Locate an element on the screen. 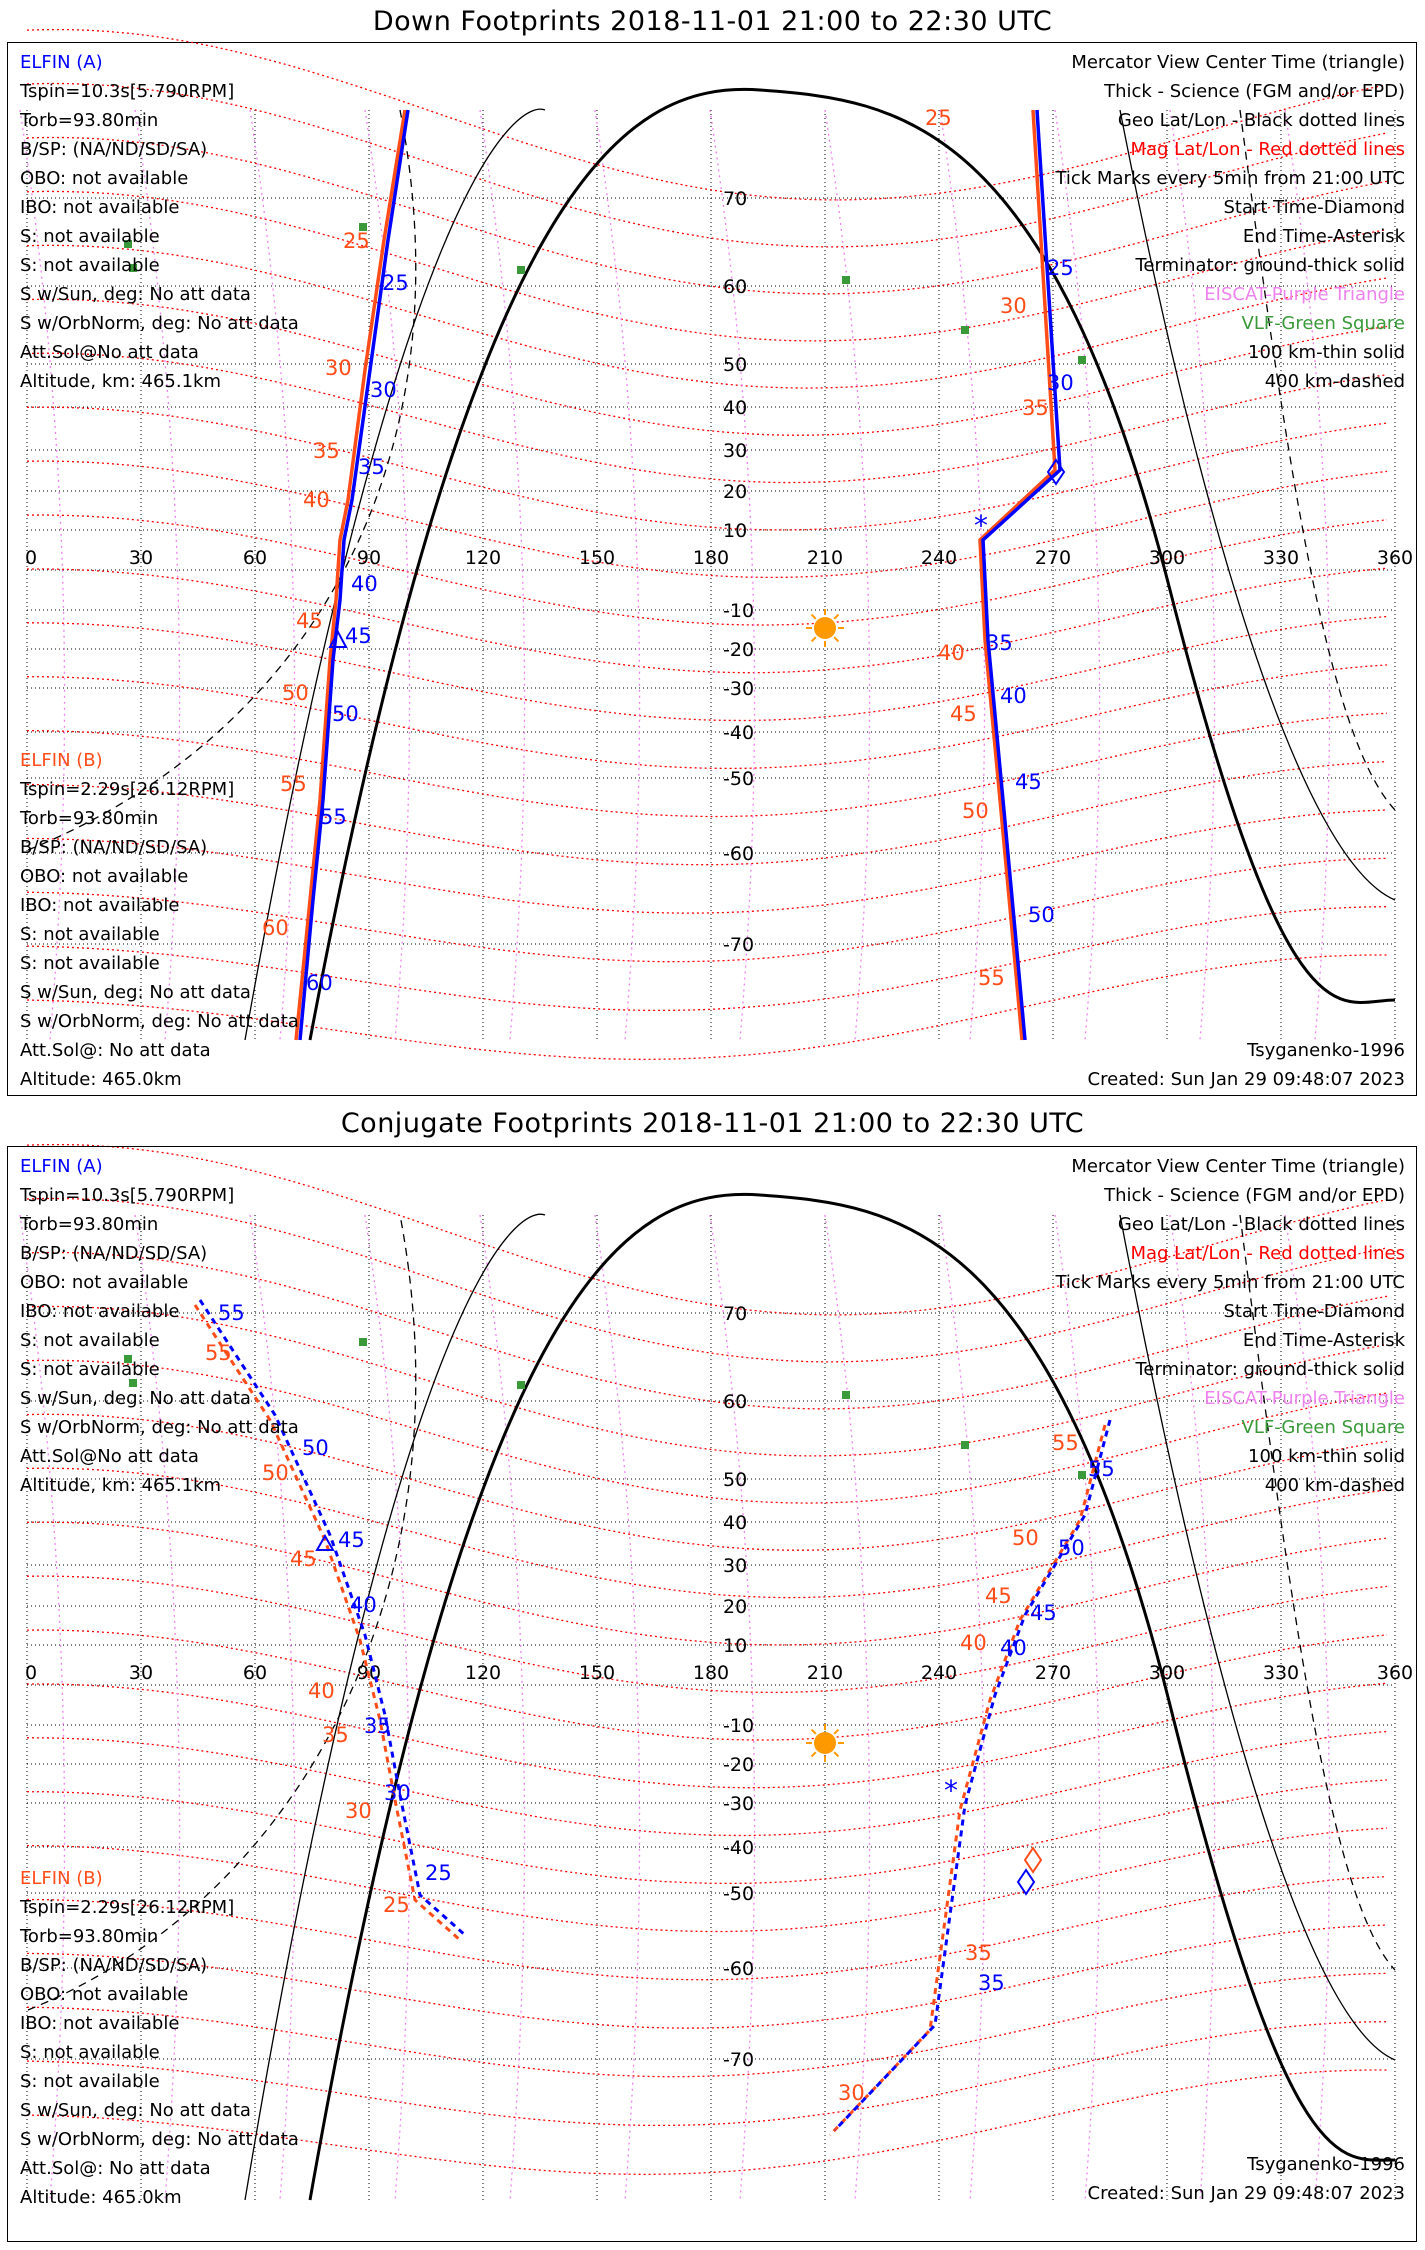 The image size is (1425, 2250). end-asterisk: * is located at coordinates (981, 525).